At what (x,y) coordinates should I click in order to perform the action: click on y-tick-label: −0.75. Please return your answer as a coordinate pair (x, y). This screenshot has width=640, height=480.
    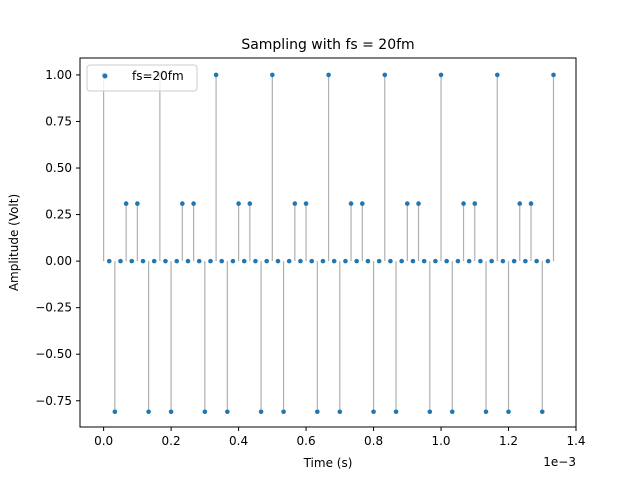
    Looking at the image, I should click on (53, 401).